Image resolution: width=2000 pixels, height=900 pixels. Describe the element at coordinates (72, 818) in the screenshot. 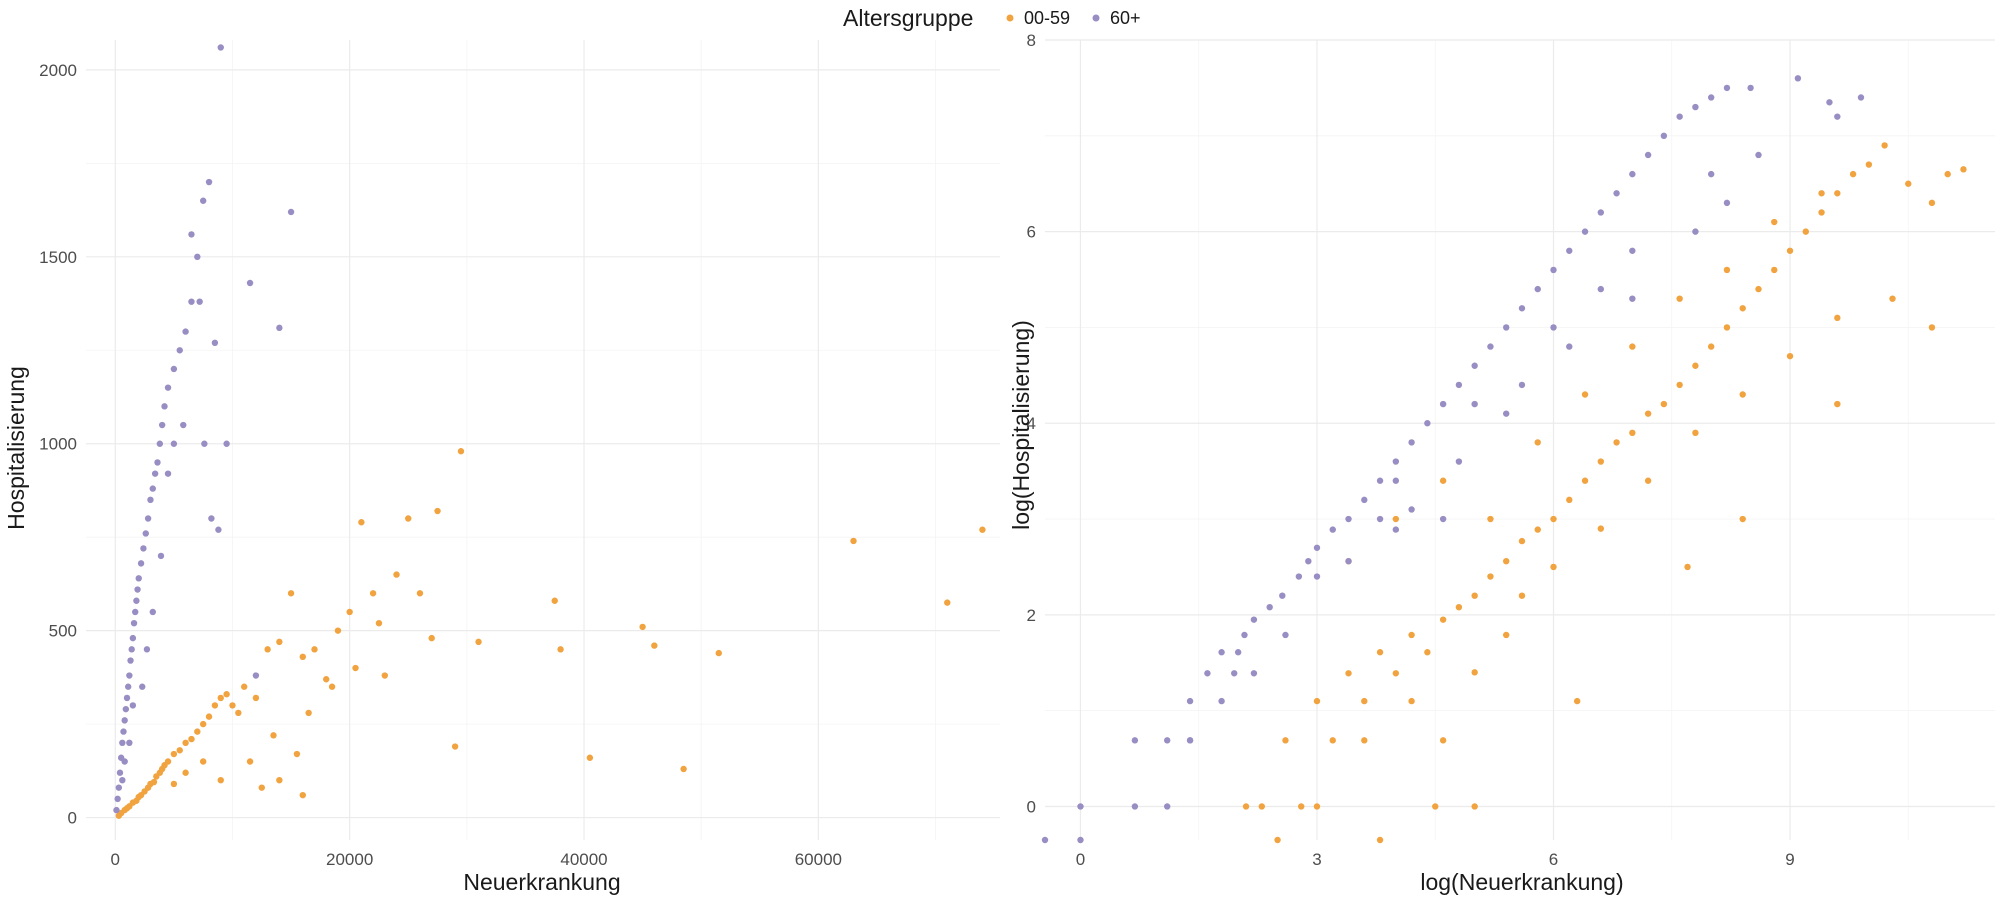

I see `y-tick-label: 0` at that location.